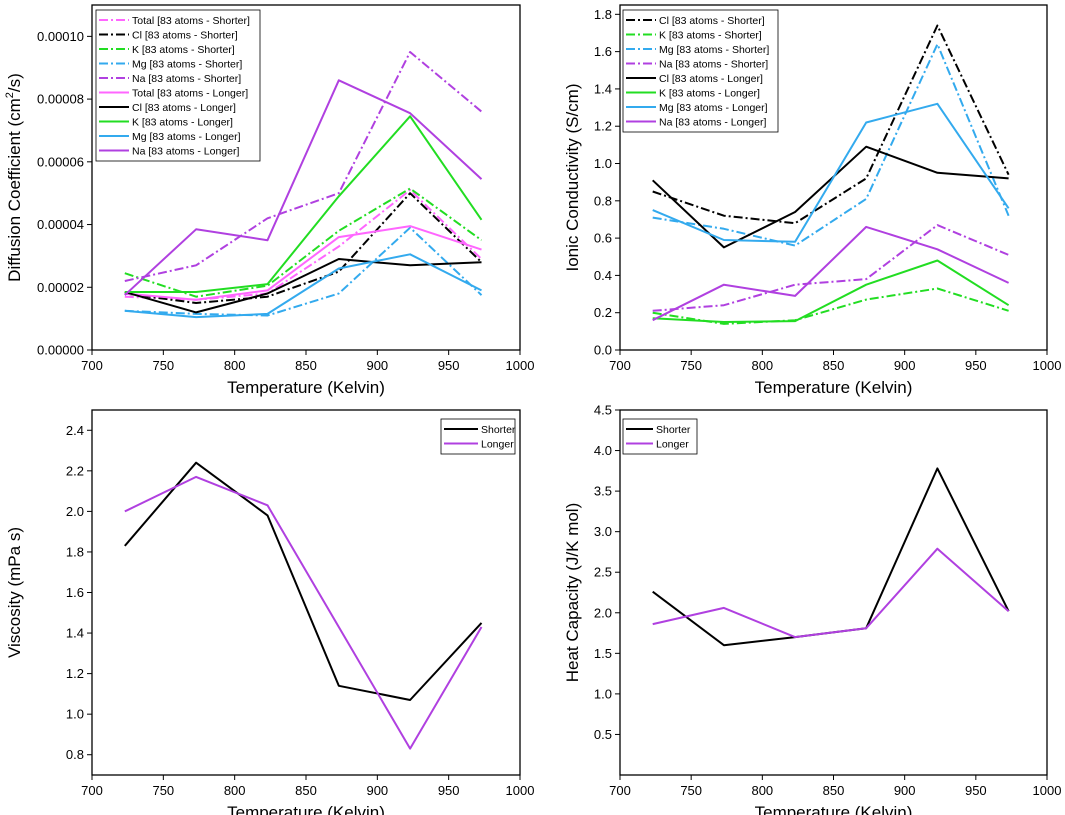 This screenshot has height=815, width=1065. What do you see at coordinates (603, 531) in the screenshot?
I see `y-tick-label: 3.0` at bounding box center [603, 531].